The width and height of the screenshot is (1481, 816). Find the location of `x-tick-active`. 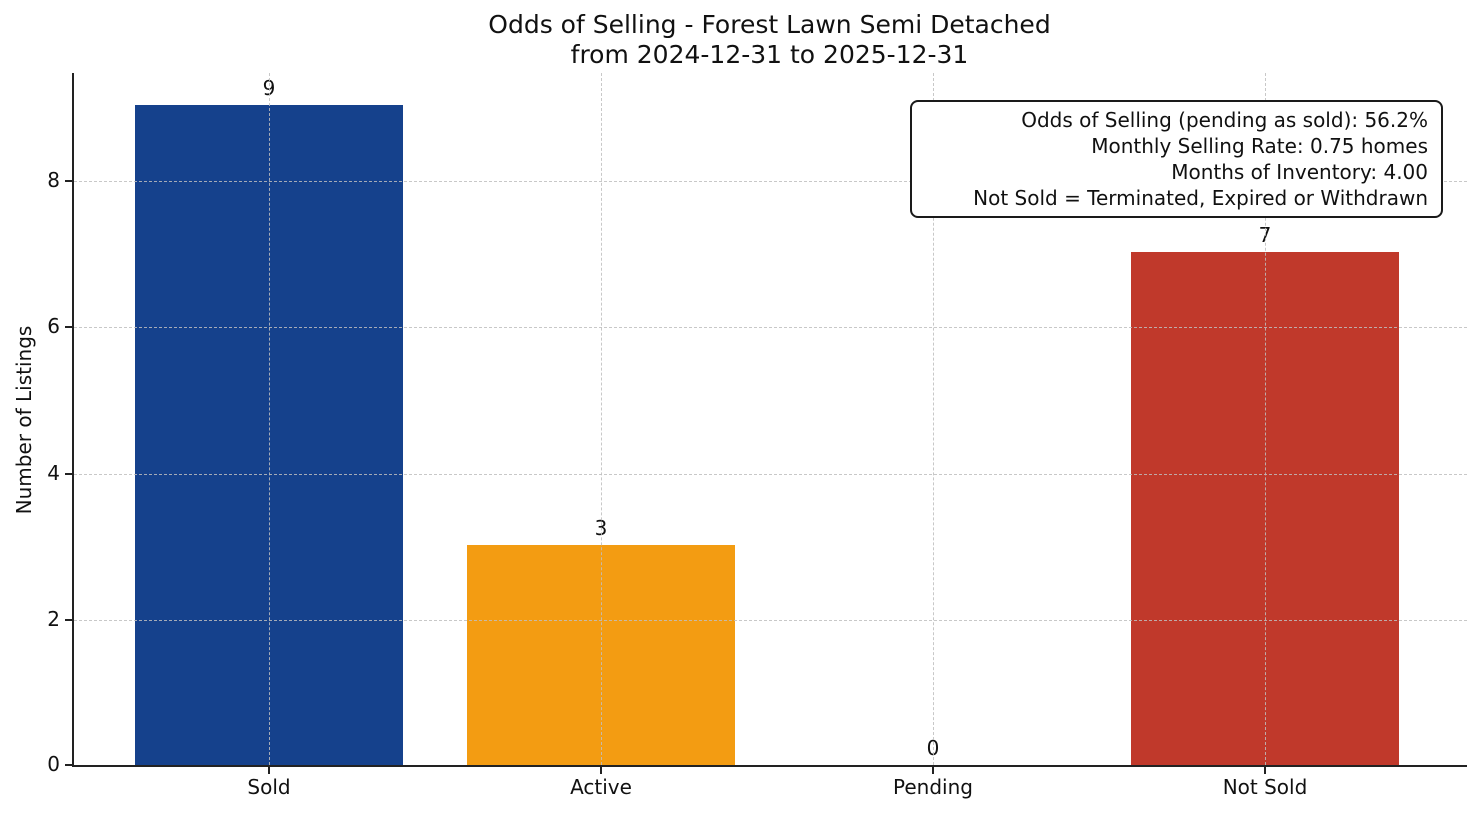

x-tick-active is located at coordinates (601, 770).